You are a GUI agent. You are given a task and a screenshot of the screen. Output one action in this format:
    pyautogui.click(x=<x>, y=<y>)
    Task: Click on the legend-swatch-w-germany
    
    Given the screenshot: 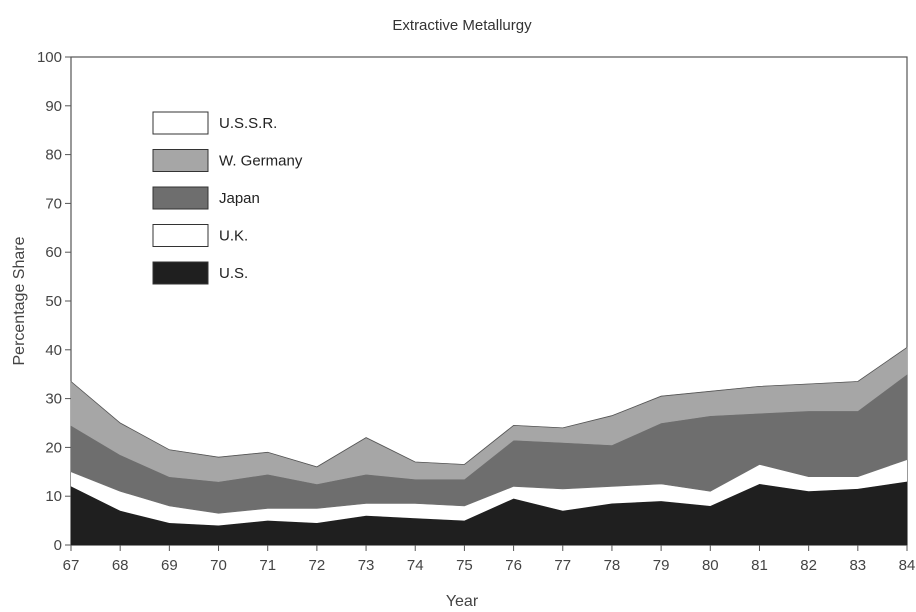 What is the action you would take?
    pyautogui.click(x=180, y=160)
    